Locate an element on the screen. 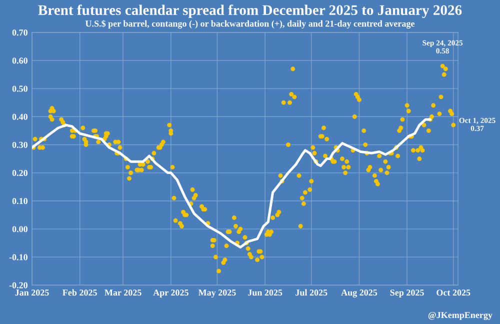  x-tick-label: Apr 2025 is located at coordinates (170, 294).